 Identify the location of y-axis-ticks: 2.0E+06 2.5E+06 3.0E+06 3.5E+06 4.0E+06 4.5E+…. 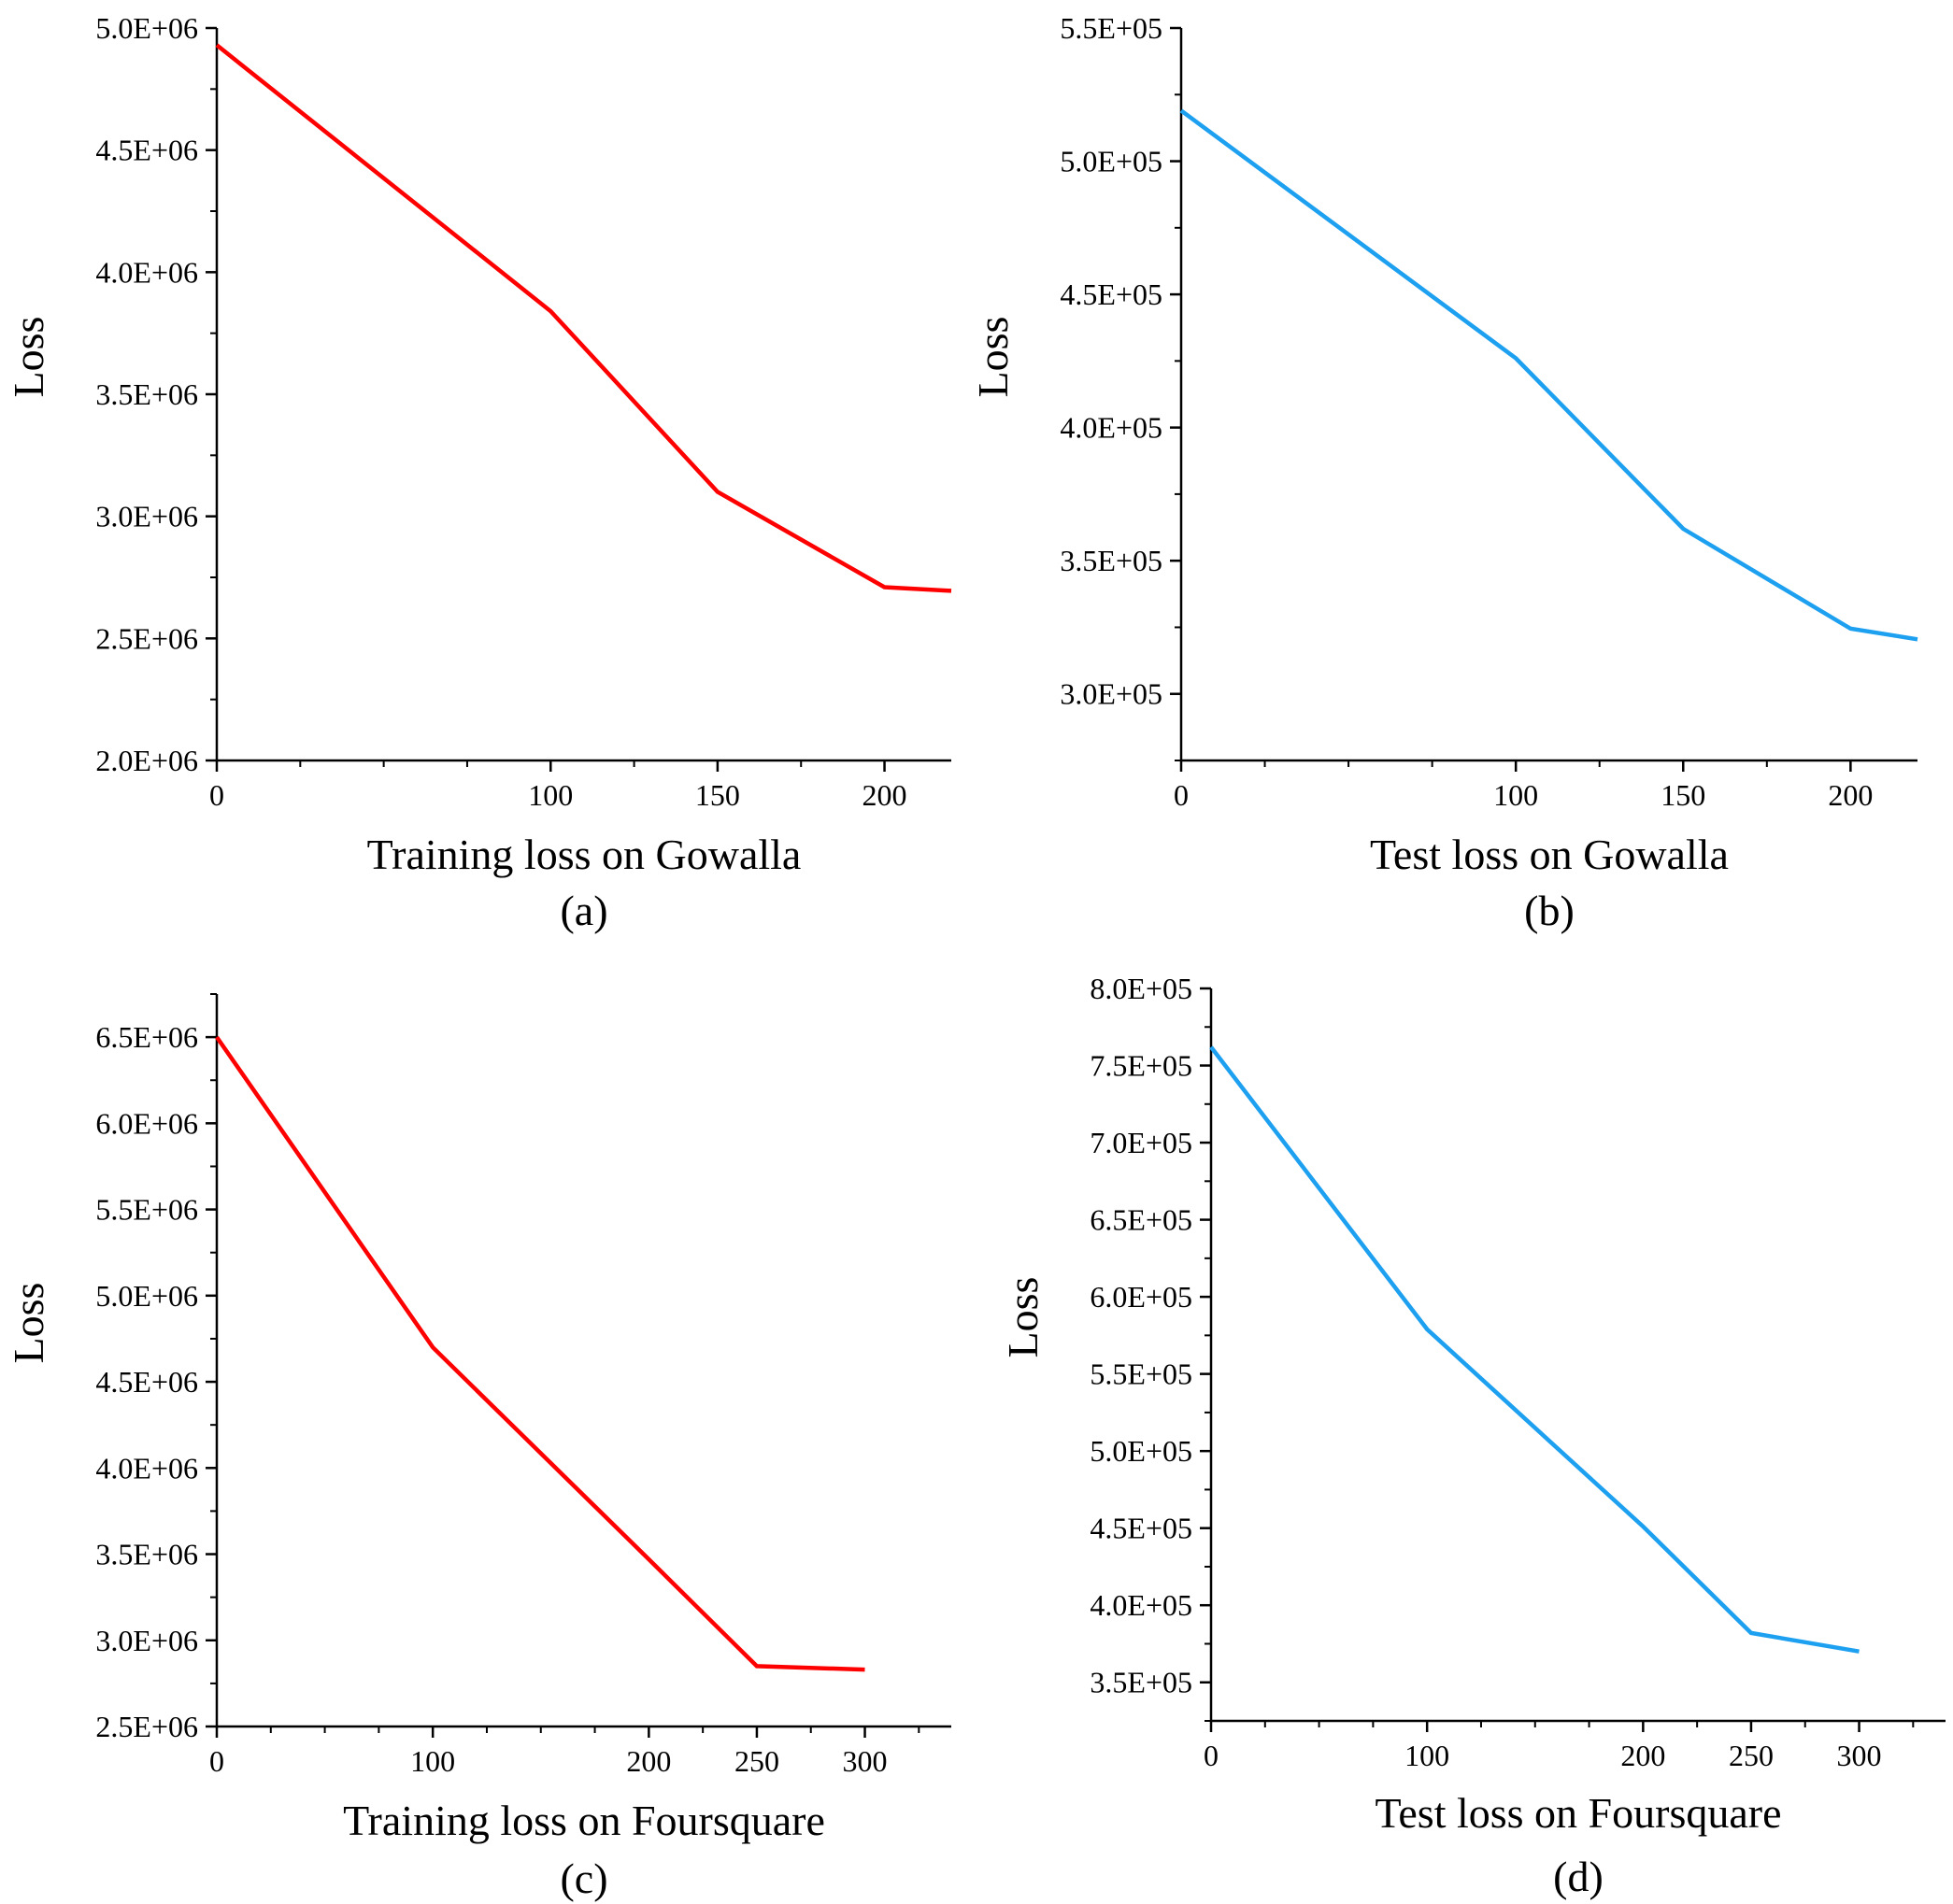
(156, 394).